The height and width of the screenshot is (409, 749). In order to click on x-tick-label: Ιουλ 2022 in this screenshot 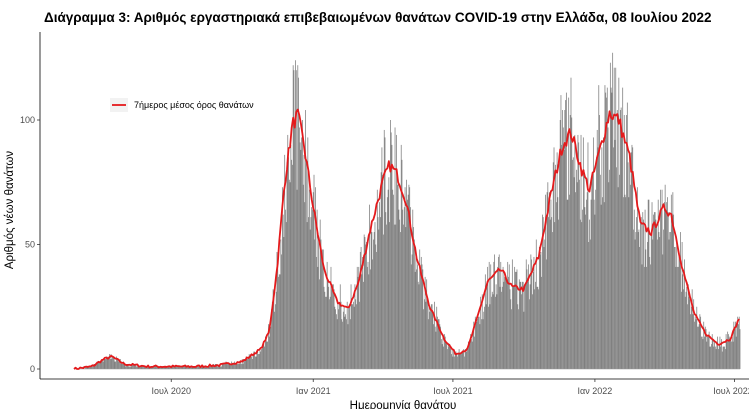, I will do `click(731, 391)`.